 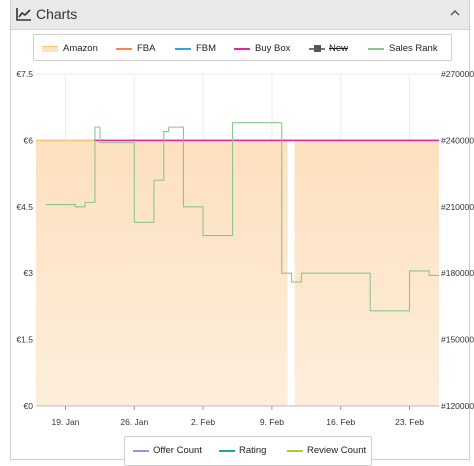 What do you see at coordinates (24, 340) in the screenshot?
I see `y-left-tick-label: €1.5` at bounding box center [24, 340].